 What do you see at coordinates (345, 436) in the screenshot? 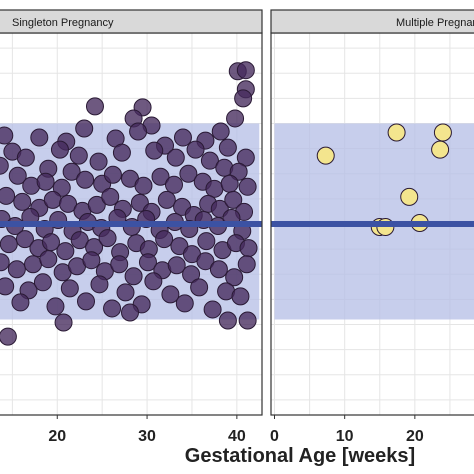
I see `x-tick-label: 10` at bounding box center [345, 436].